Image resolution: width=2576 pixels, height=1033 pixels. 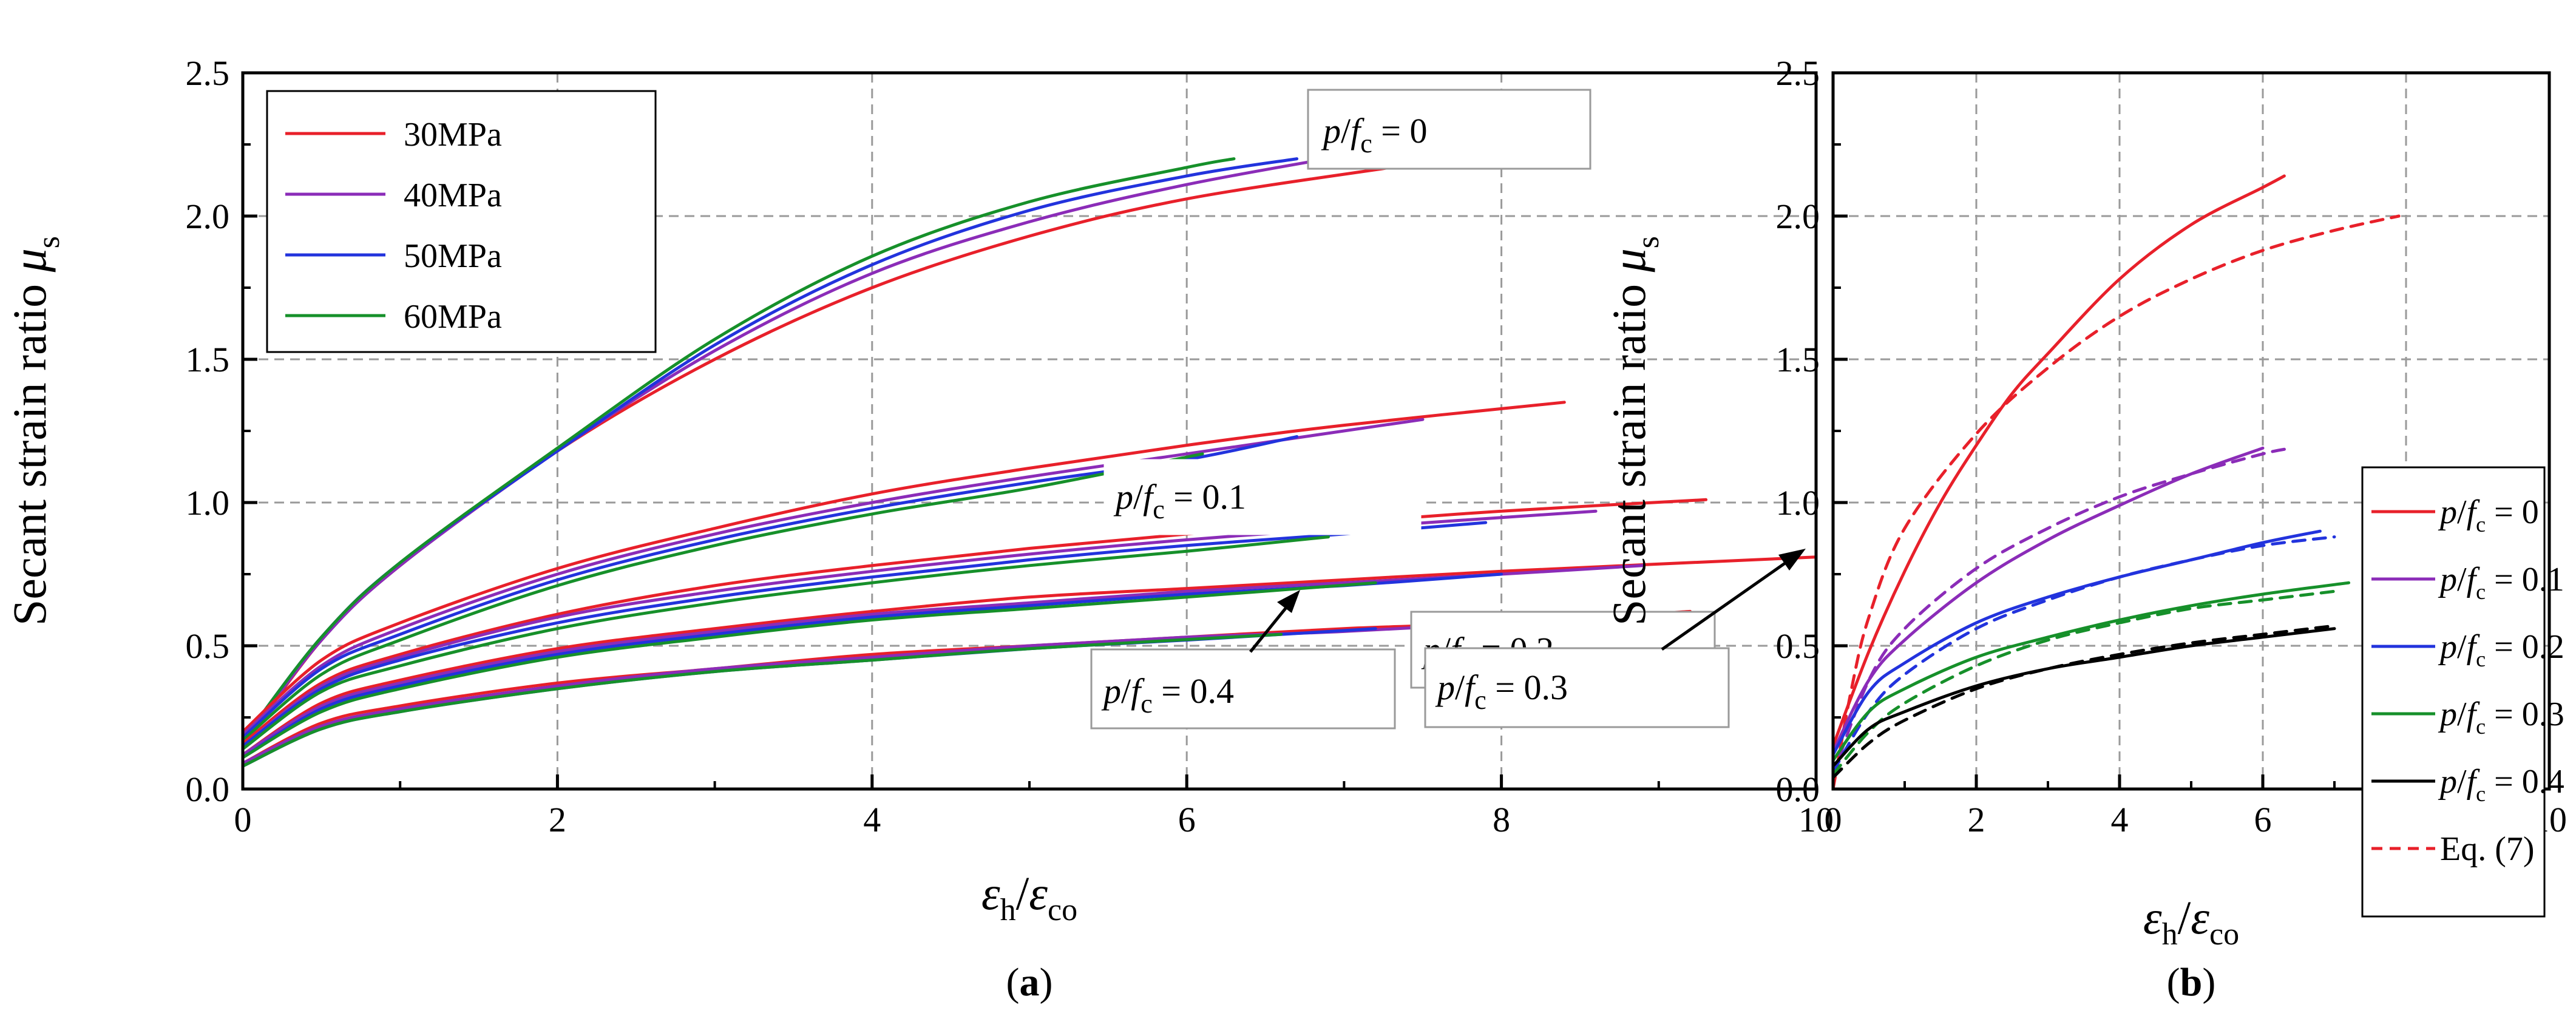 What do you see at coordinates (1288, 602) in the screenshot?
I see `arrow-p04-head` at bounding box center [1288, 602].